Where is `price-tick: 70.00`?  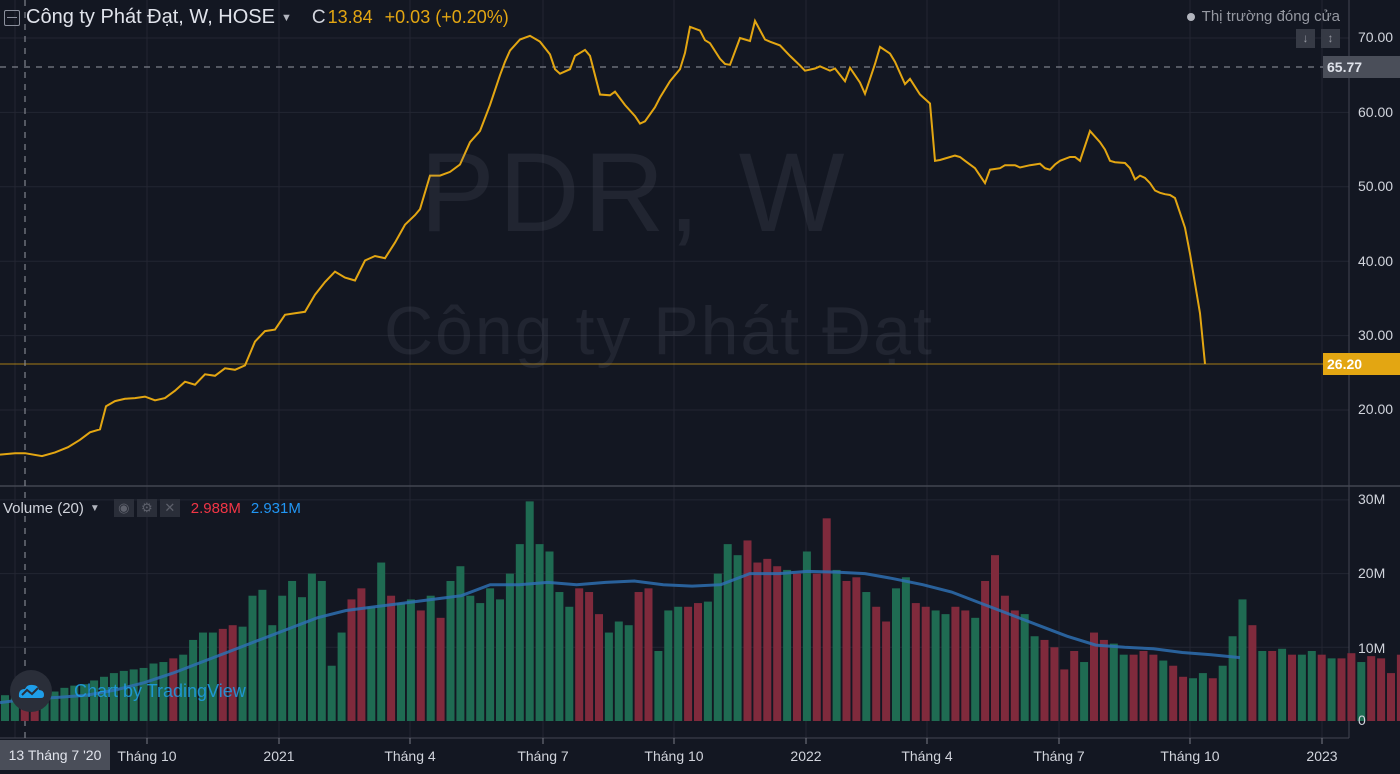
price-tick: 70.00 is located at coordinates (1376, 37).